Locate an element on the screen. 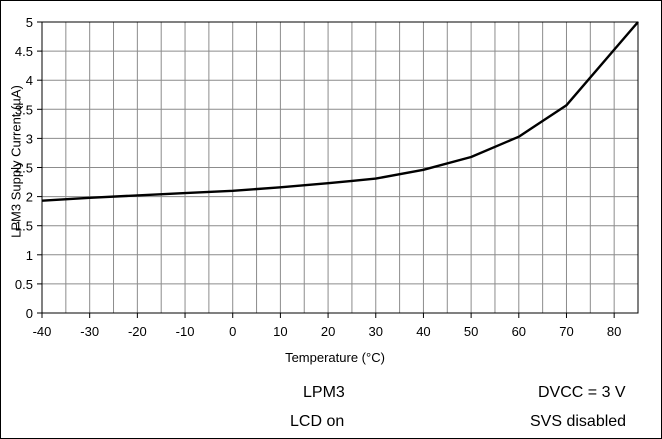  y-axis-label: LPM3 Supply Current (µA) is located at coordinates (15, 161).